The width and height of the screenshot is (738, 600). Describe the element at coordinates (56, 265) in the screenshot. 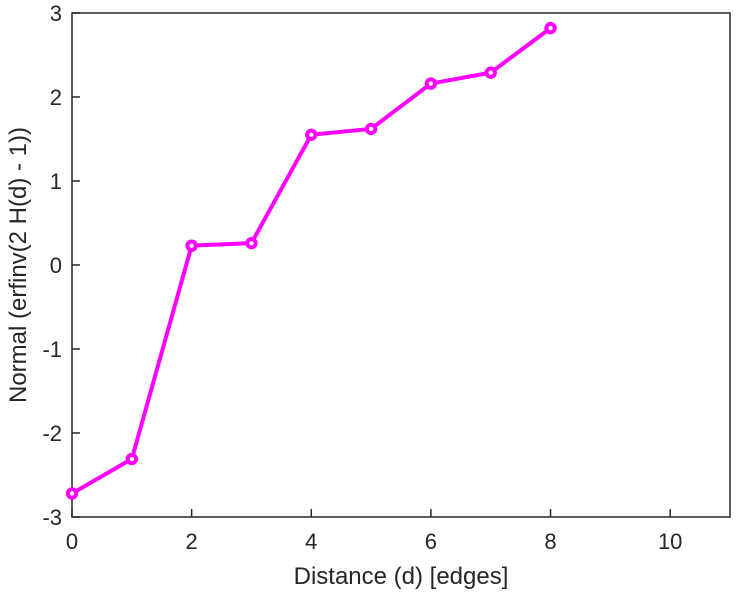

I see `y-tick-label: 0` at that location.